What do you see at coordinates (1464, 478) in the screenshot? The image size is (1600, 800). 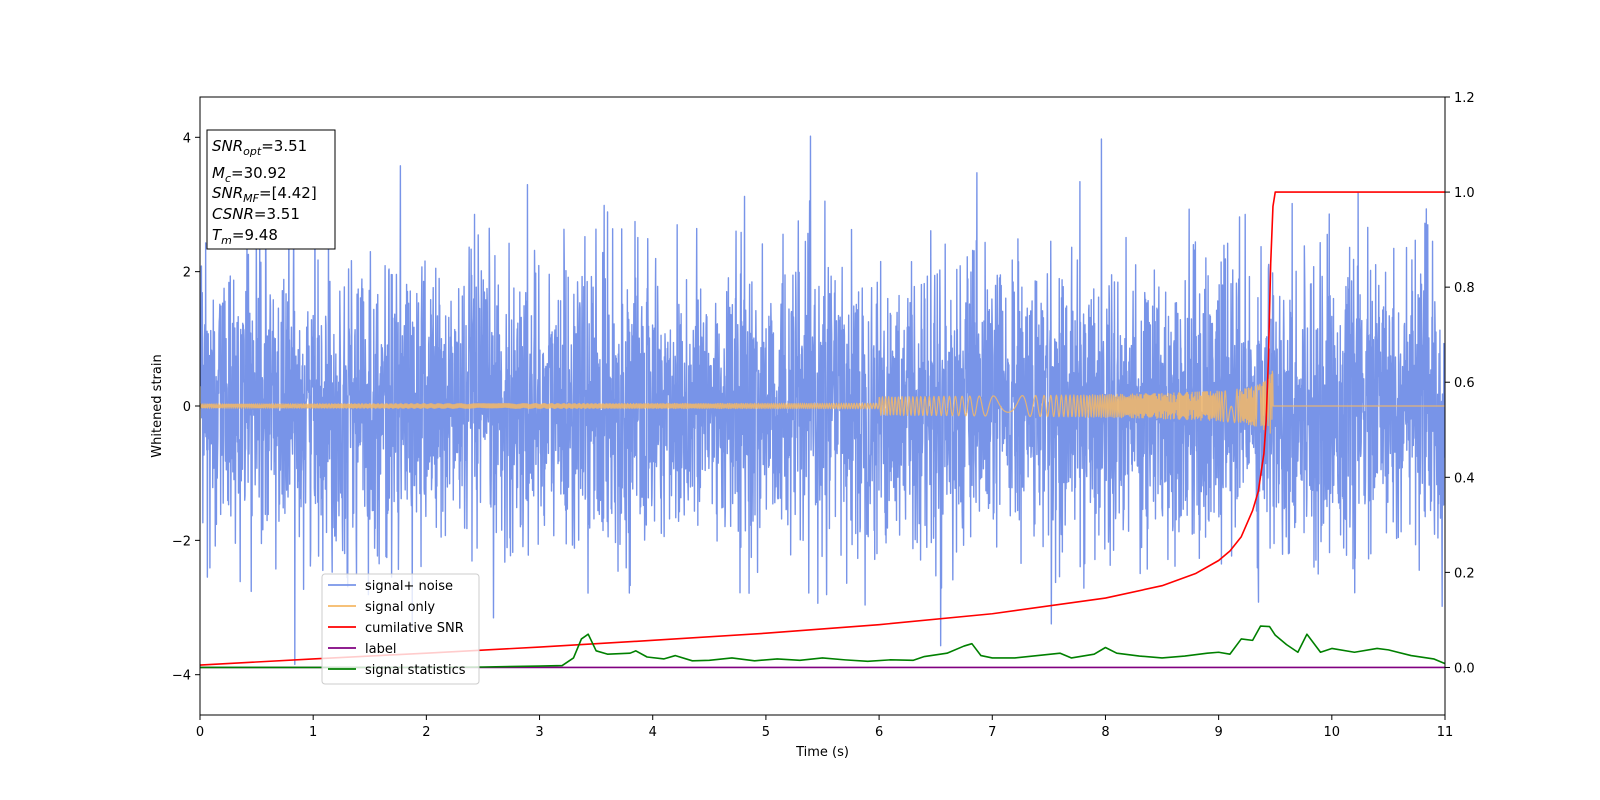 I see `y-right-tick-label: 0.4` at bounding box center [1464, 478].